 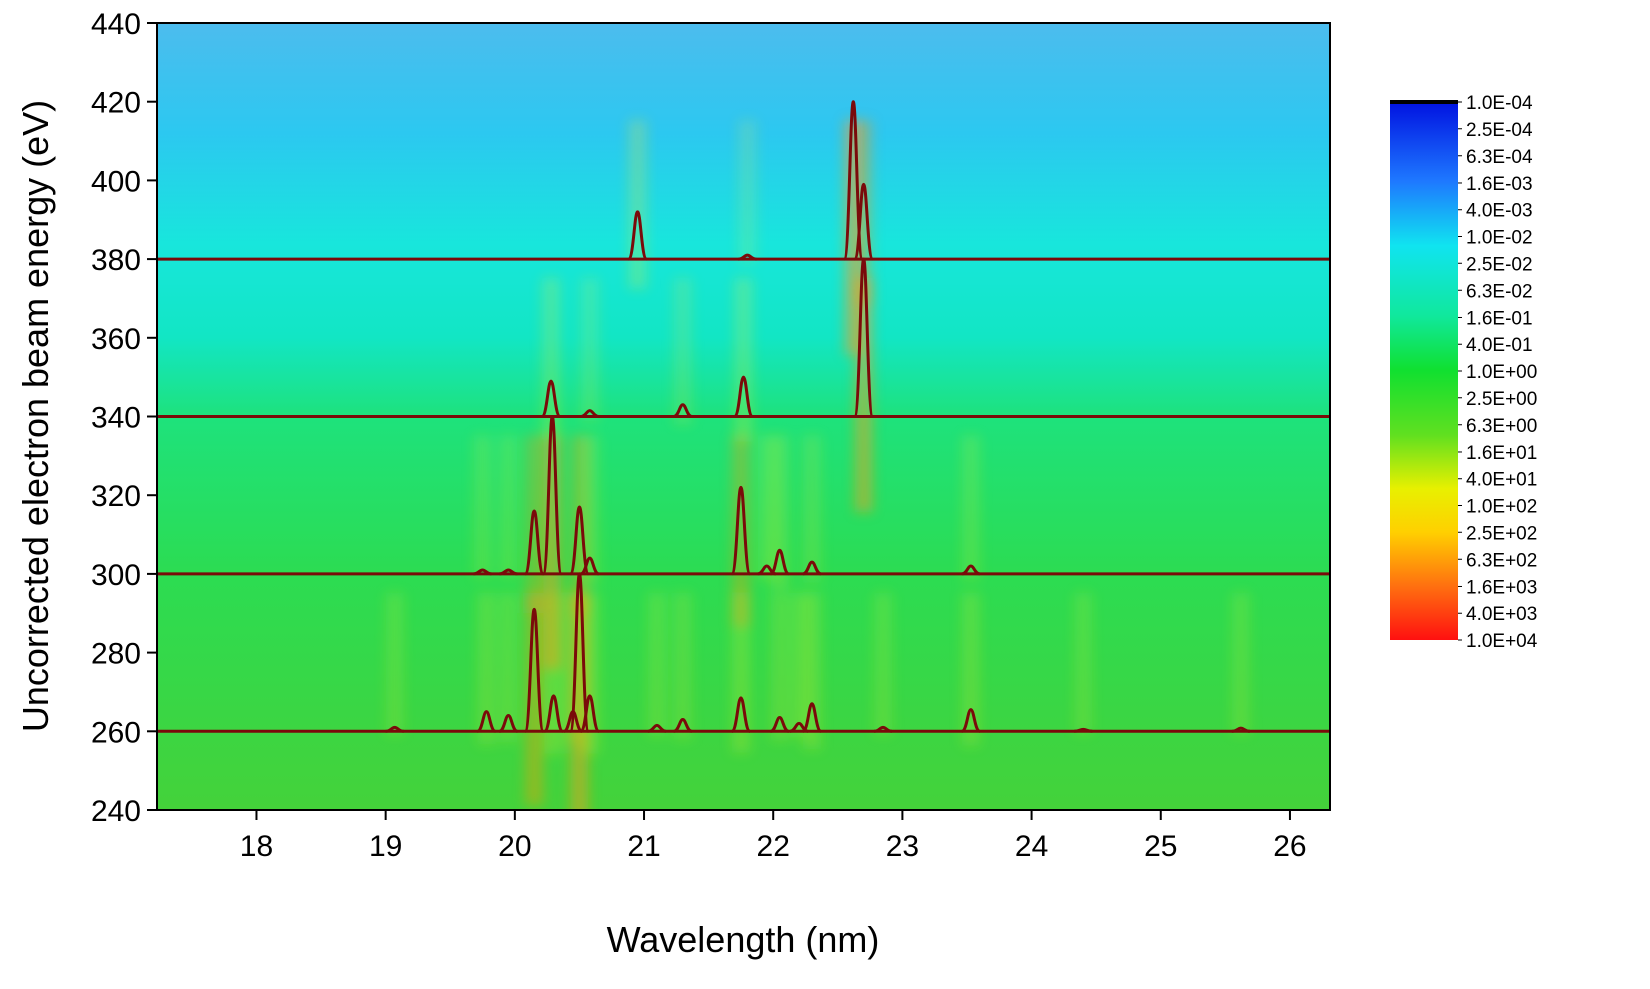 I want to click on x-tick-label: 18, so click(x=256, y=846).